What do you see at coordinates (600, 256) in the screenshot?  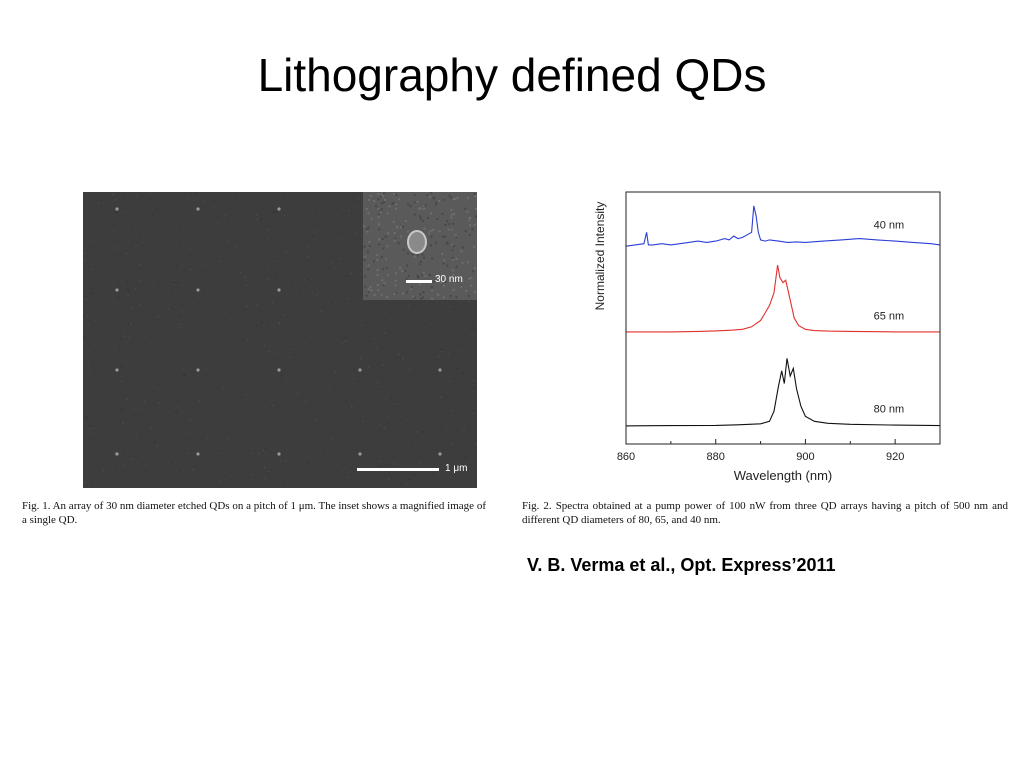 I see `y-axis-label: Normalized Intensity` at bounding box center [600, 256].